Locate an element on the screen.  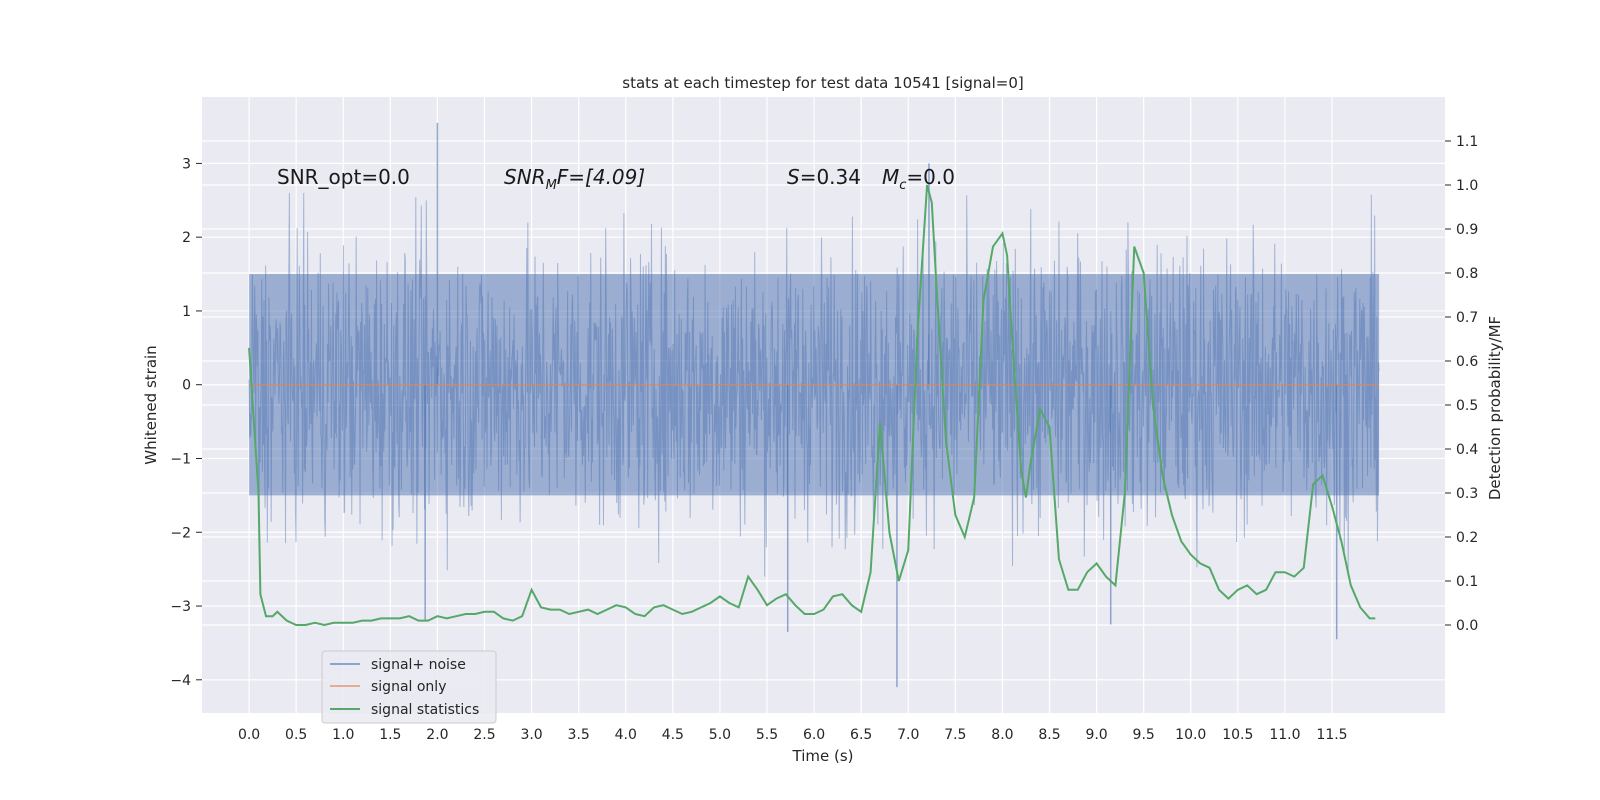
y-tick-4: −1 is located at coordinates (180, 459).